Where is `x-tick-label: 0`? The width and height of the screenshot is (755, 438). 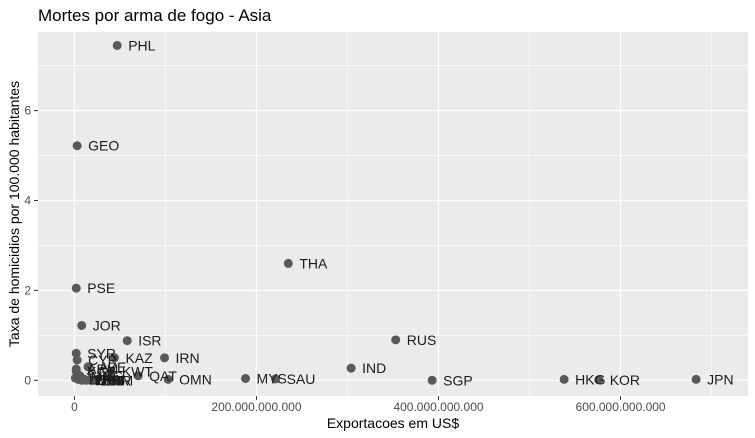 x-tick-label: 0 is located at coordinates (74, 407).